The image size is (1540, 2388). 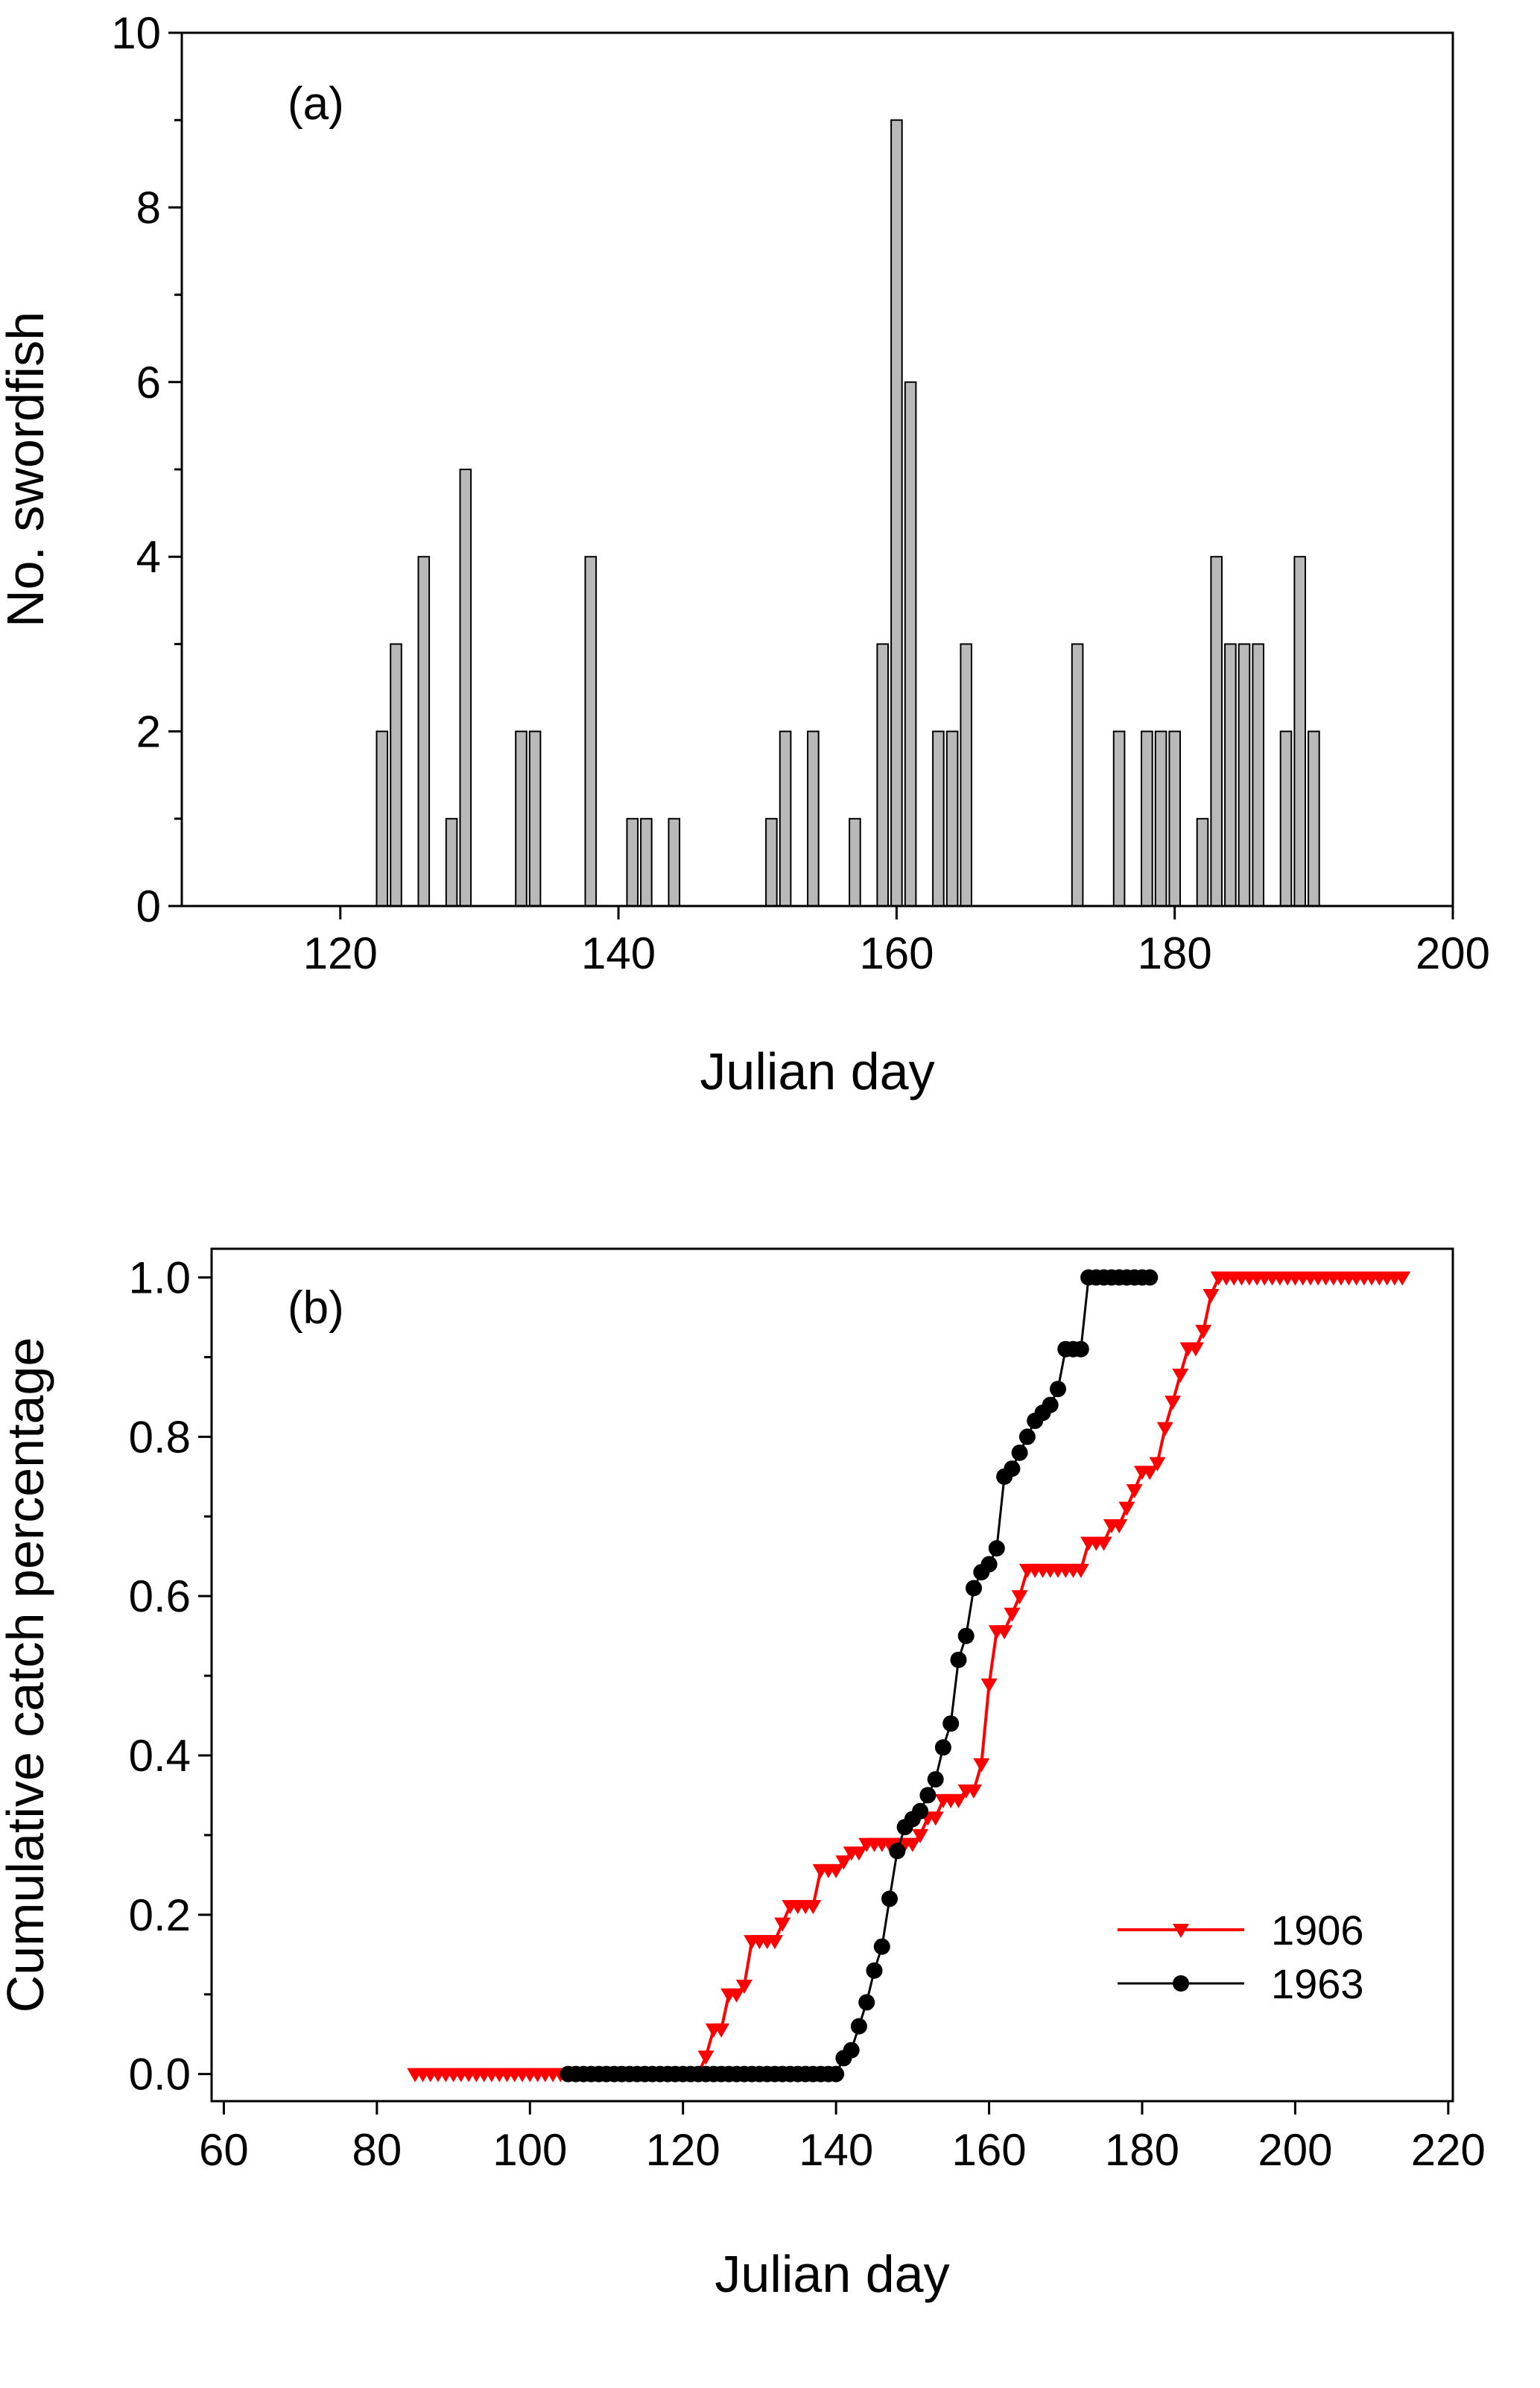 I want to click on y-tick-label: 1.0, so click(x=160, y=1277).